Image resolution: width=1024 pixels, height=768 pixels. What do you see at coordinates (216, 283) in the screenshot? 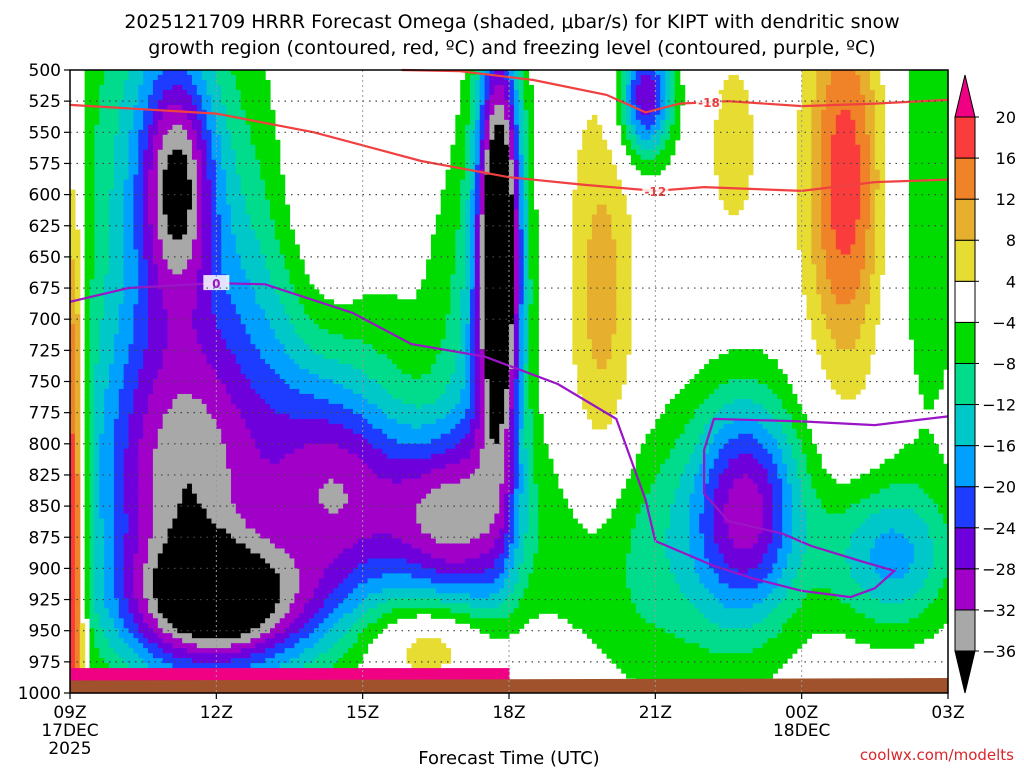
I see `freezing-contour-label-bg` at bounding box center [216, 283].